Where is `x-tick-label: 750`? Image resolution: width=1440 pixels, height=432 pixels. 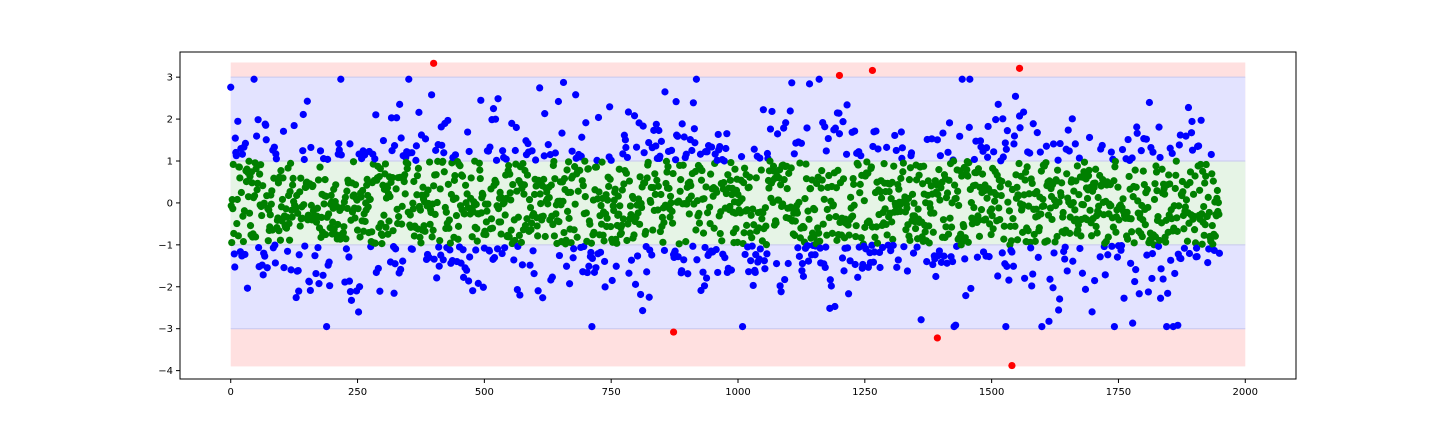 x-tick-label: 750 is located at coordinates (611, 392).